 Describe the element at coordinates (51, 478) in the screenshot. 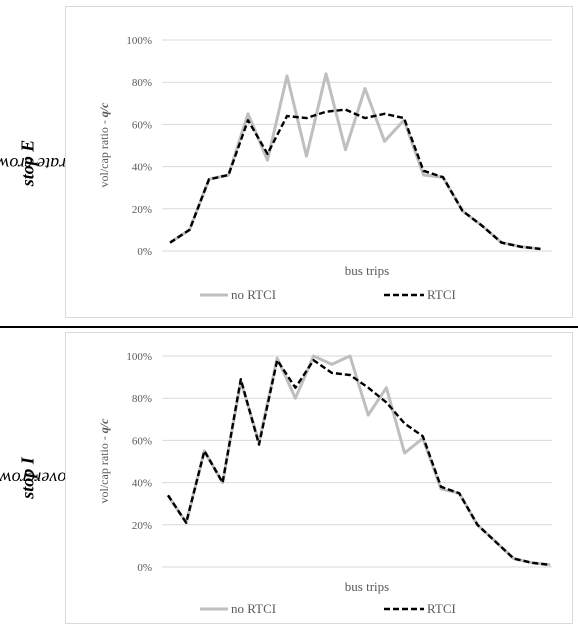

I see `row-label-high: high overcrowding – stop I` at that location.